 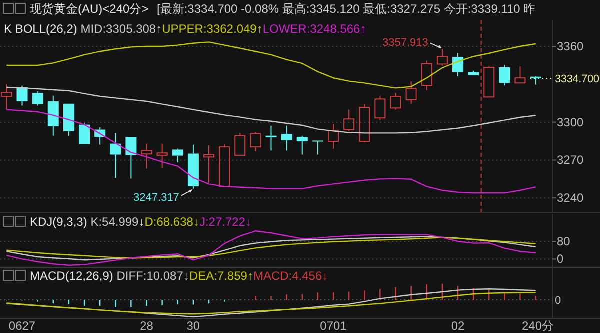 I want to click on x-tick-label: 02, so click(x=458, y=326).